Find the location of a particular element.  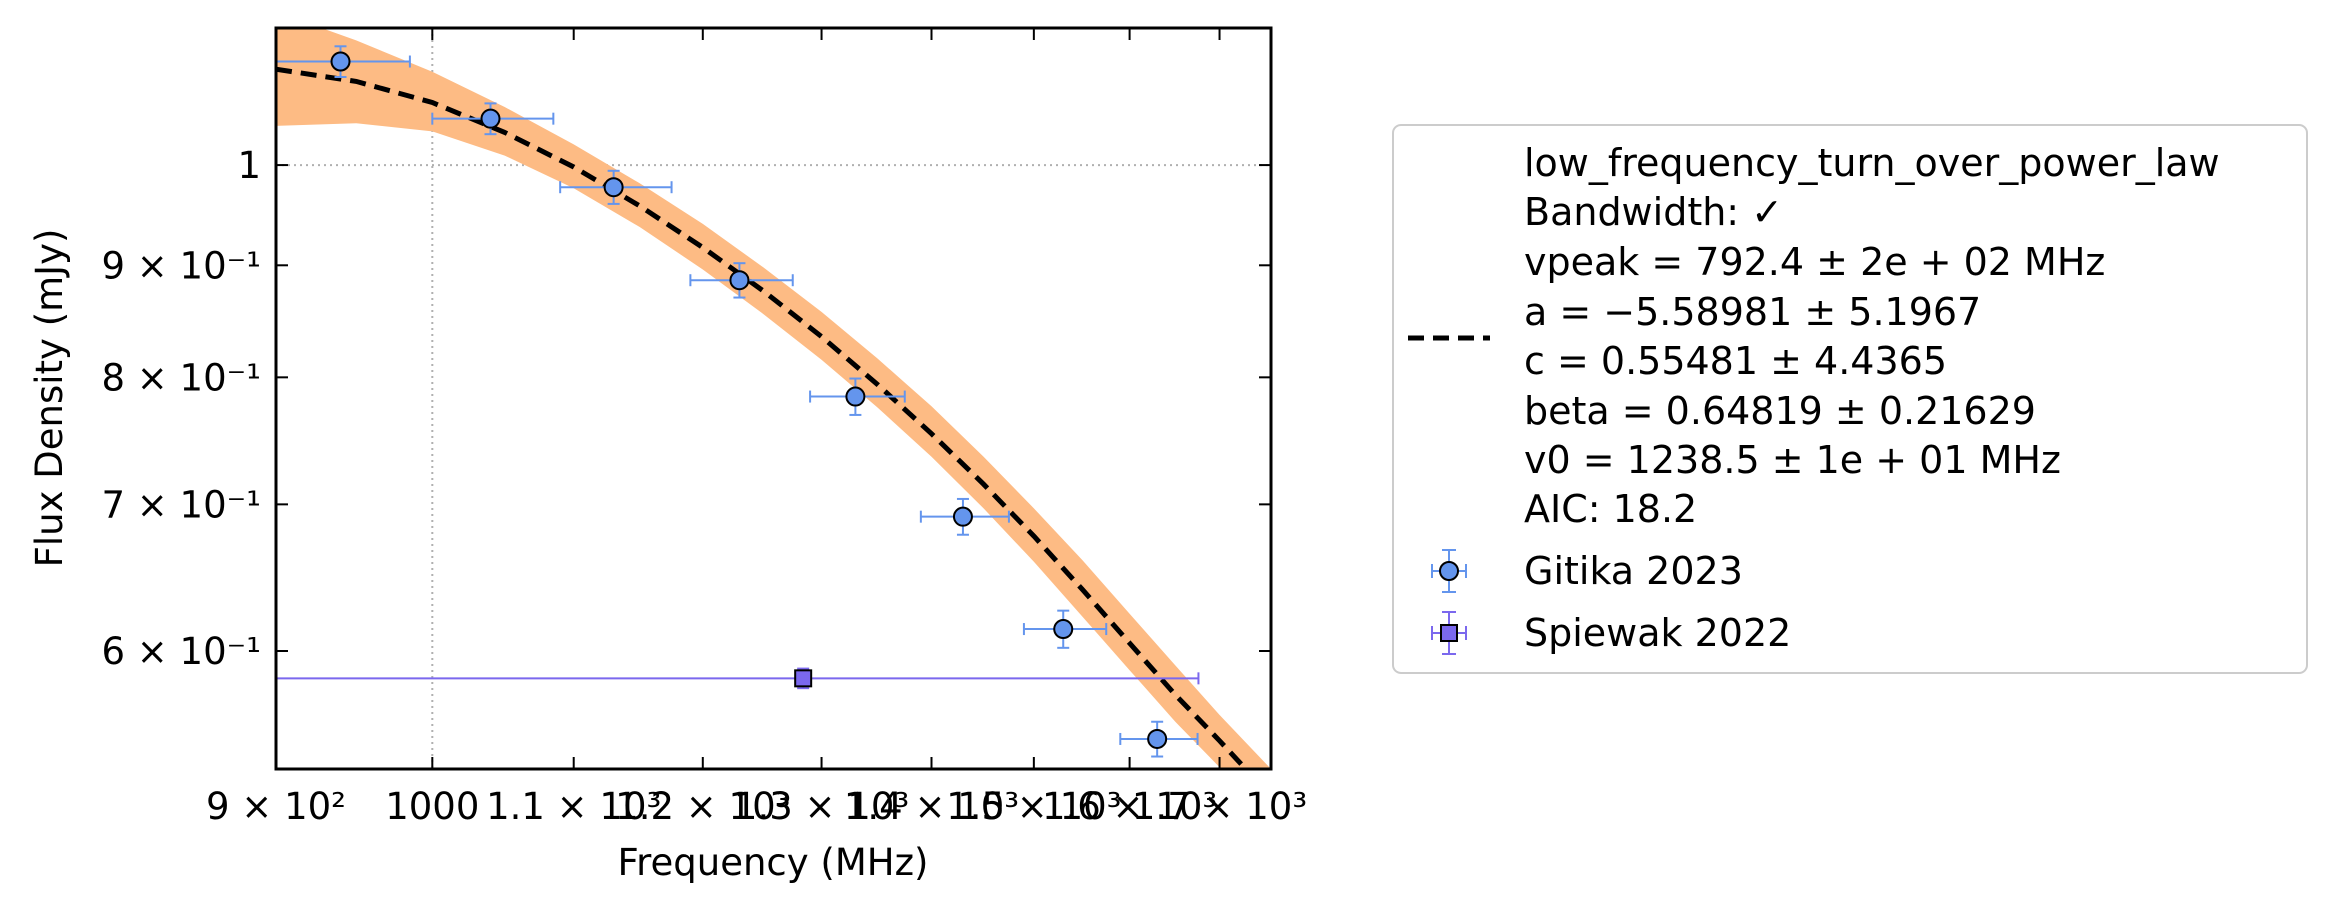

x-tick-label: 1000 is located at coordinates (432, 806).